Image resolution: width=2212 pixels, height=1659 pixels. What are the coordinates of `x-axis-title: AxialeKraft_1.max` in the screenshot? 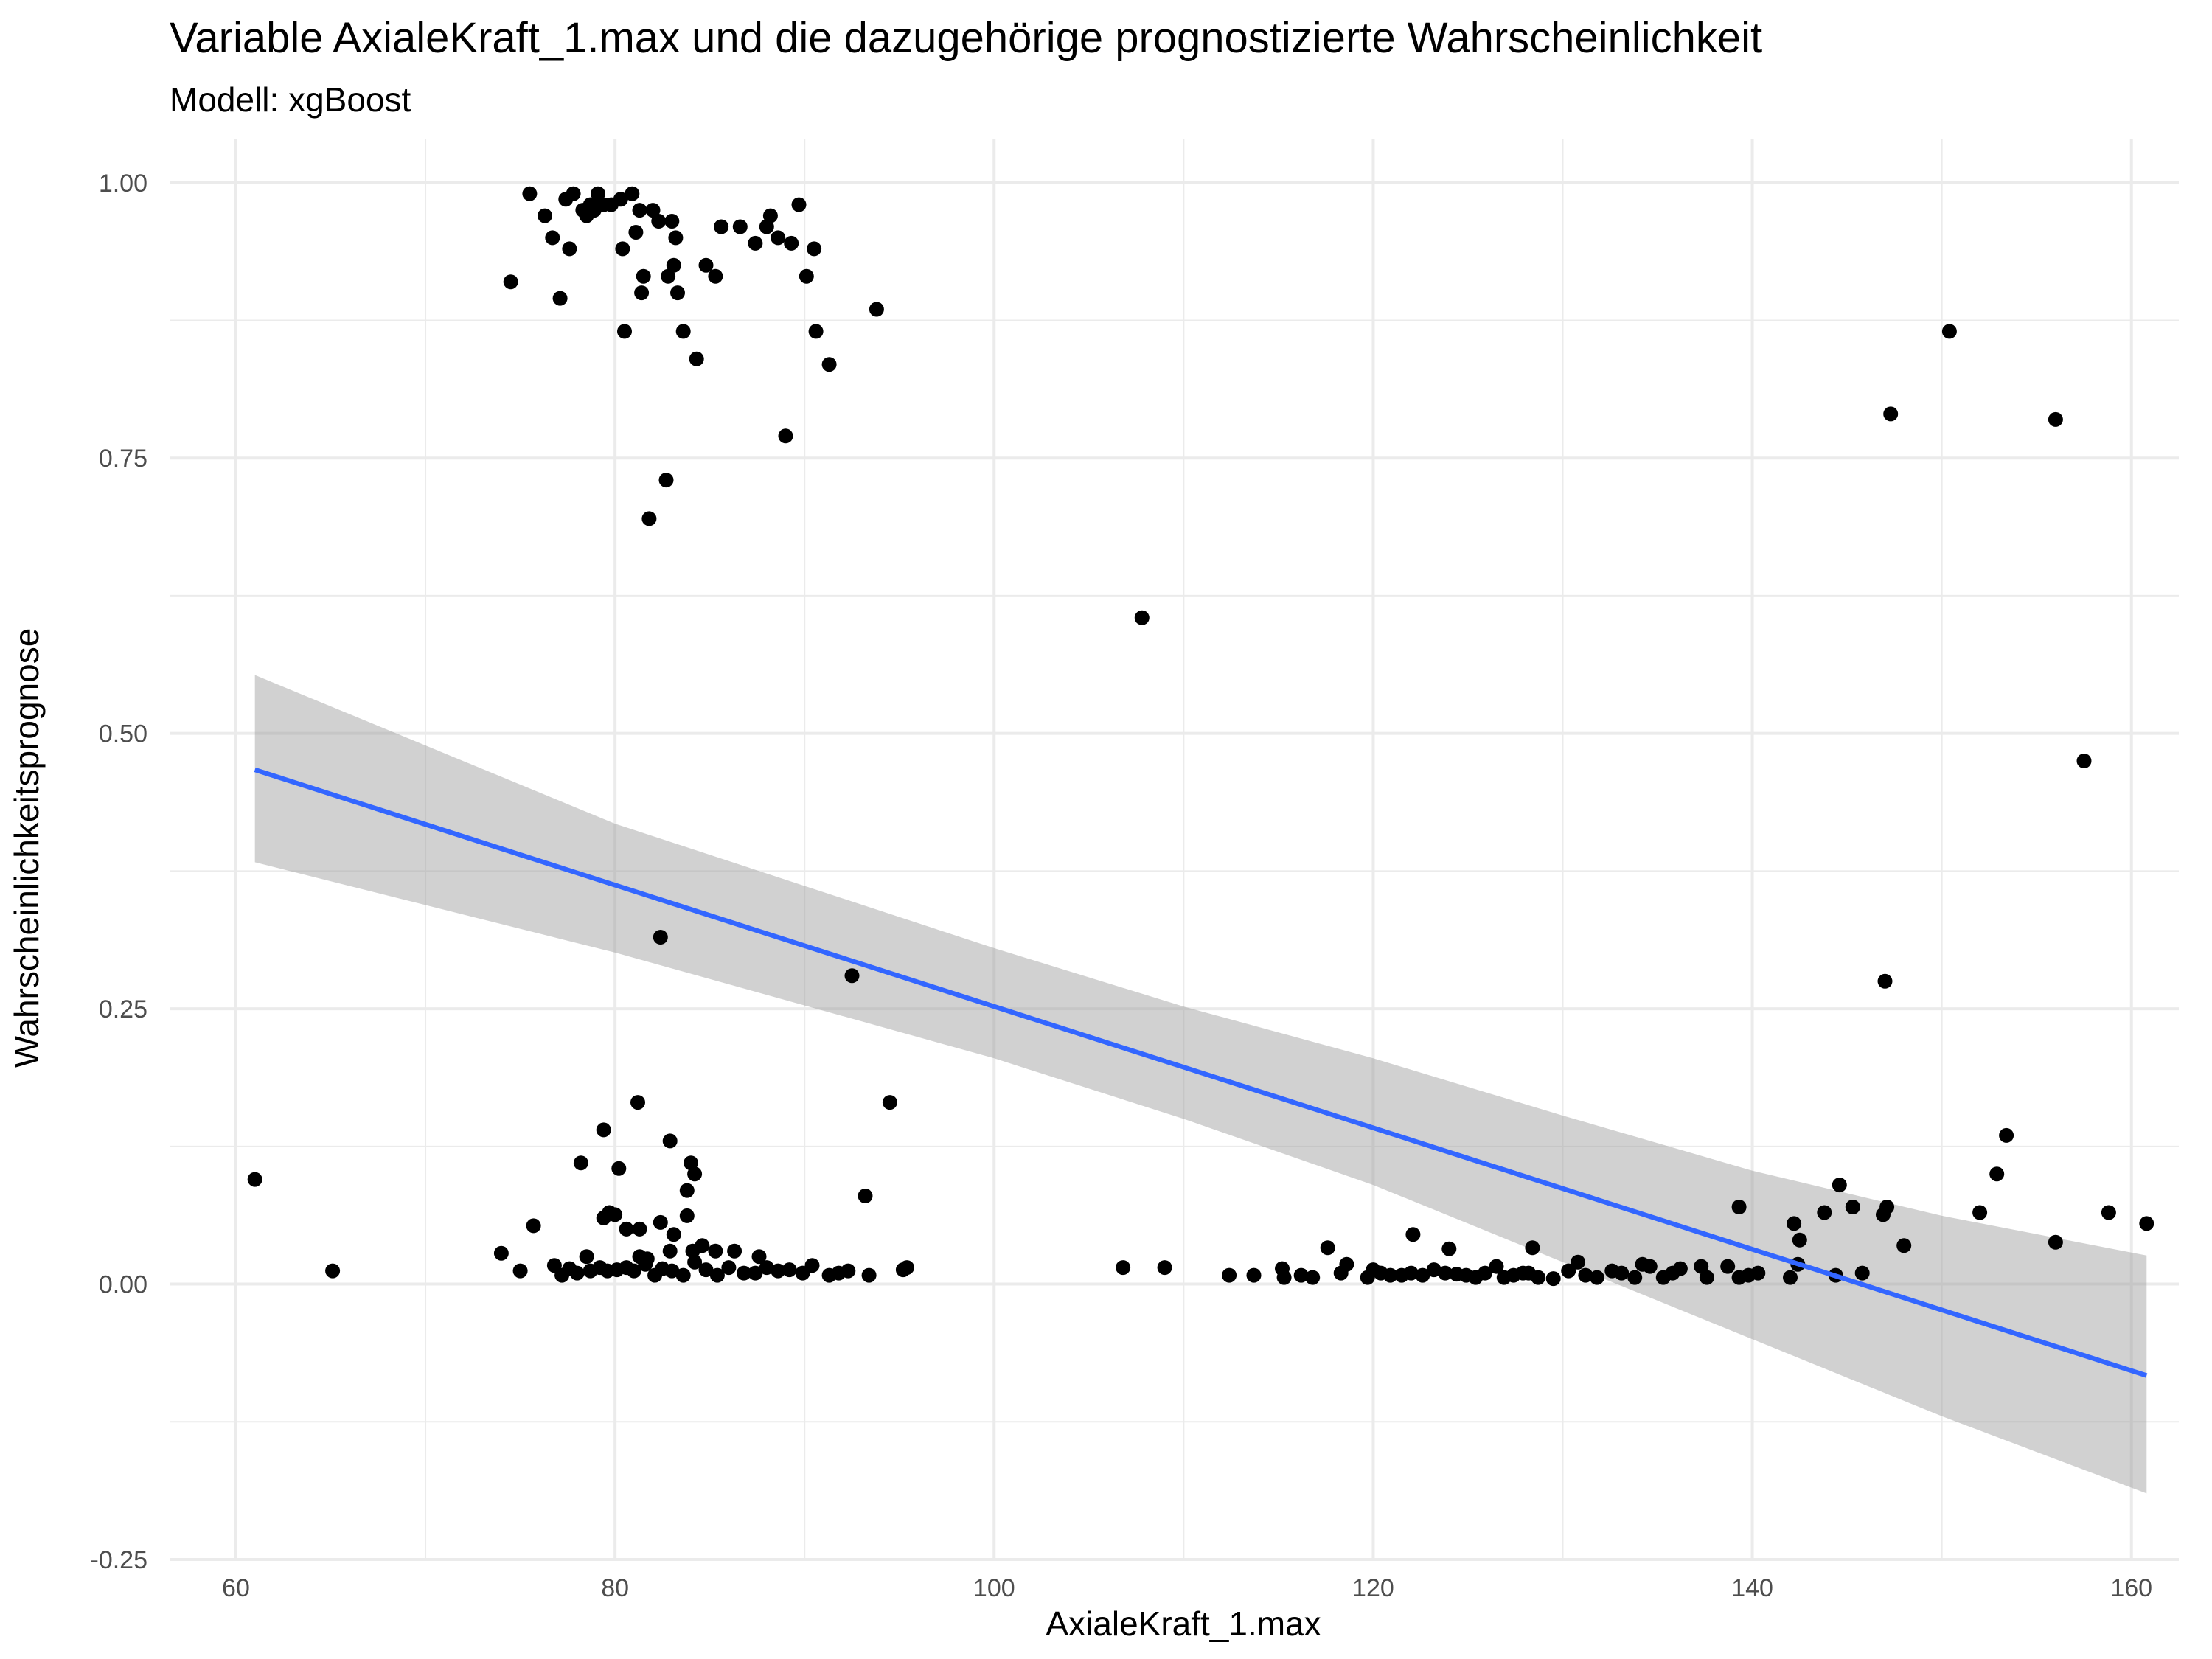 It's located at (1183, 1623).